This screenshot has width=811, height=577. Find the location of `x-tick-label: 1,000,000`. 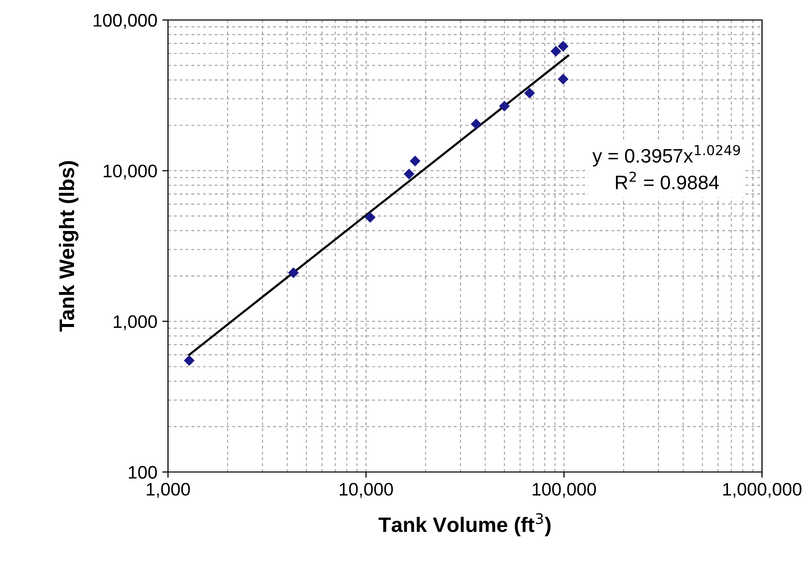

x-tick-label: 1,000,000 is located at coordinates (762, 490).